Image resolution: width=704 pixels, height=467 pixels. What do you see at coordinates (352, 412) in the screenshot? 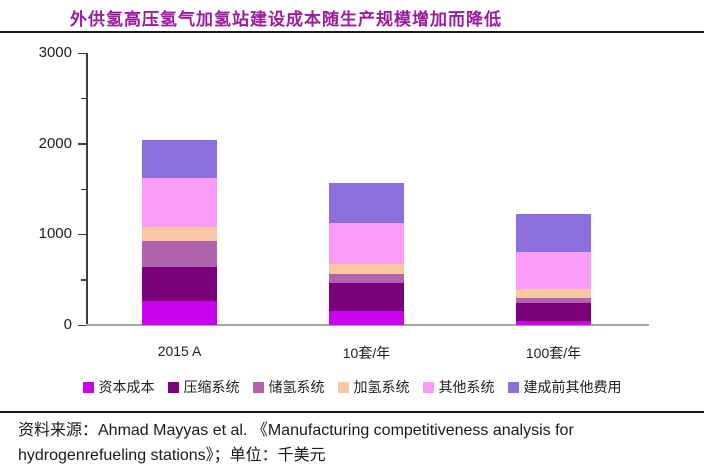
I see `source-divider-line` at bounding box center [352, 412].